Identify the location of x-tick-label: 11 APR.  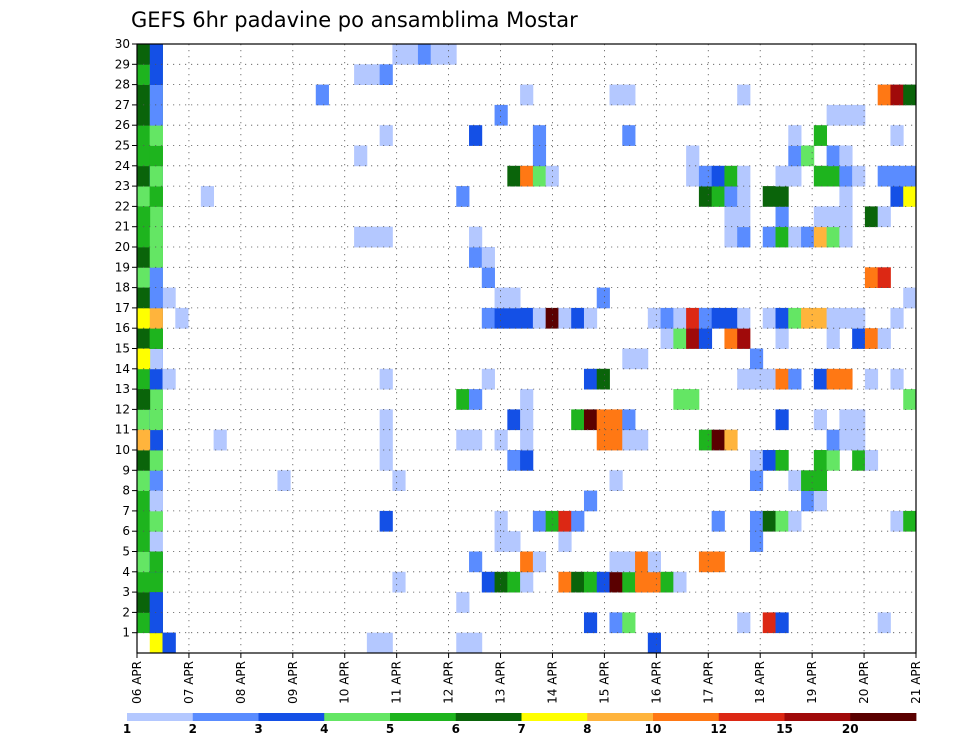
(397, 682).